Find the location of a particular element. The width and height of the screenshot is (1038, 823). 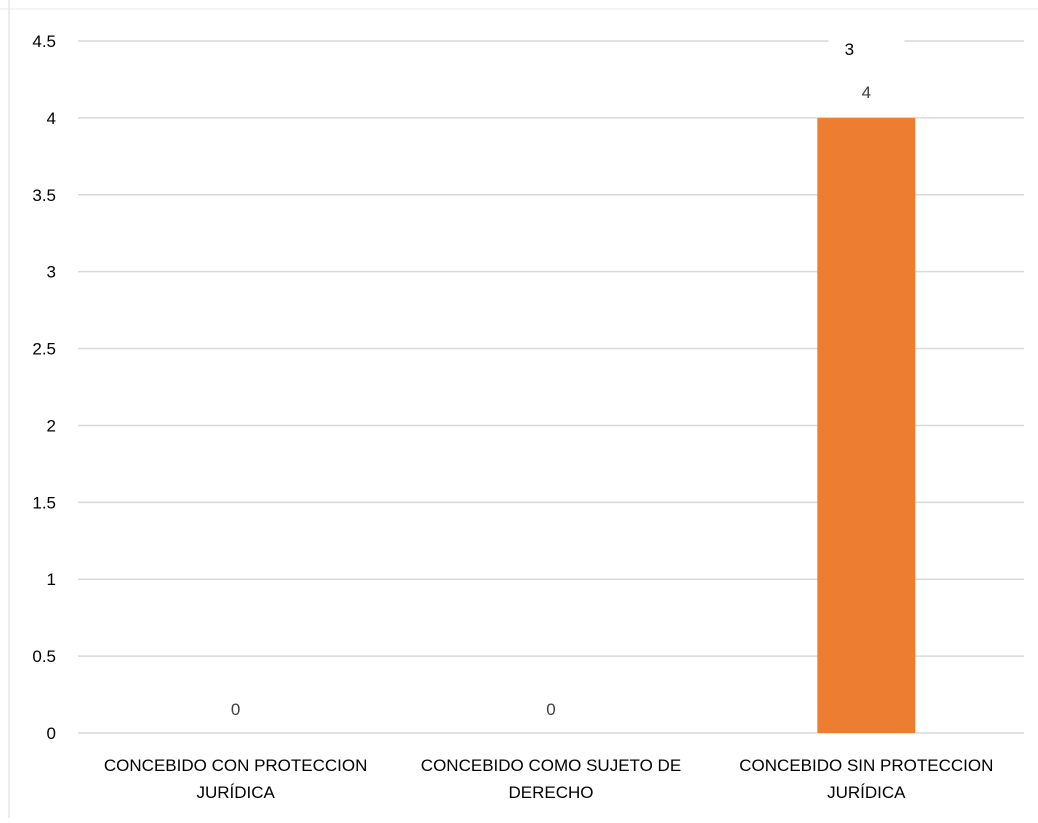

bars is located at coordinates (866, 425).